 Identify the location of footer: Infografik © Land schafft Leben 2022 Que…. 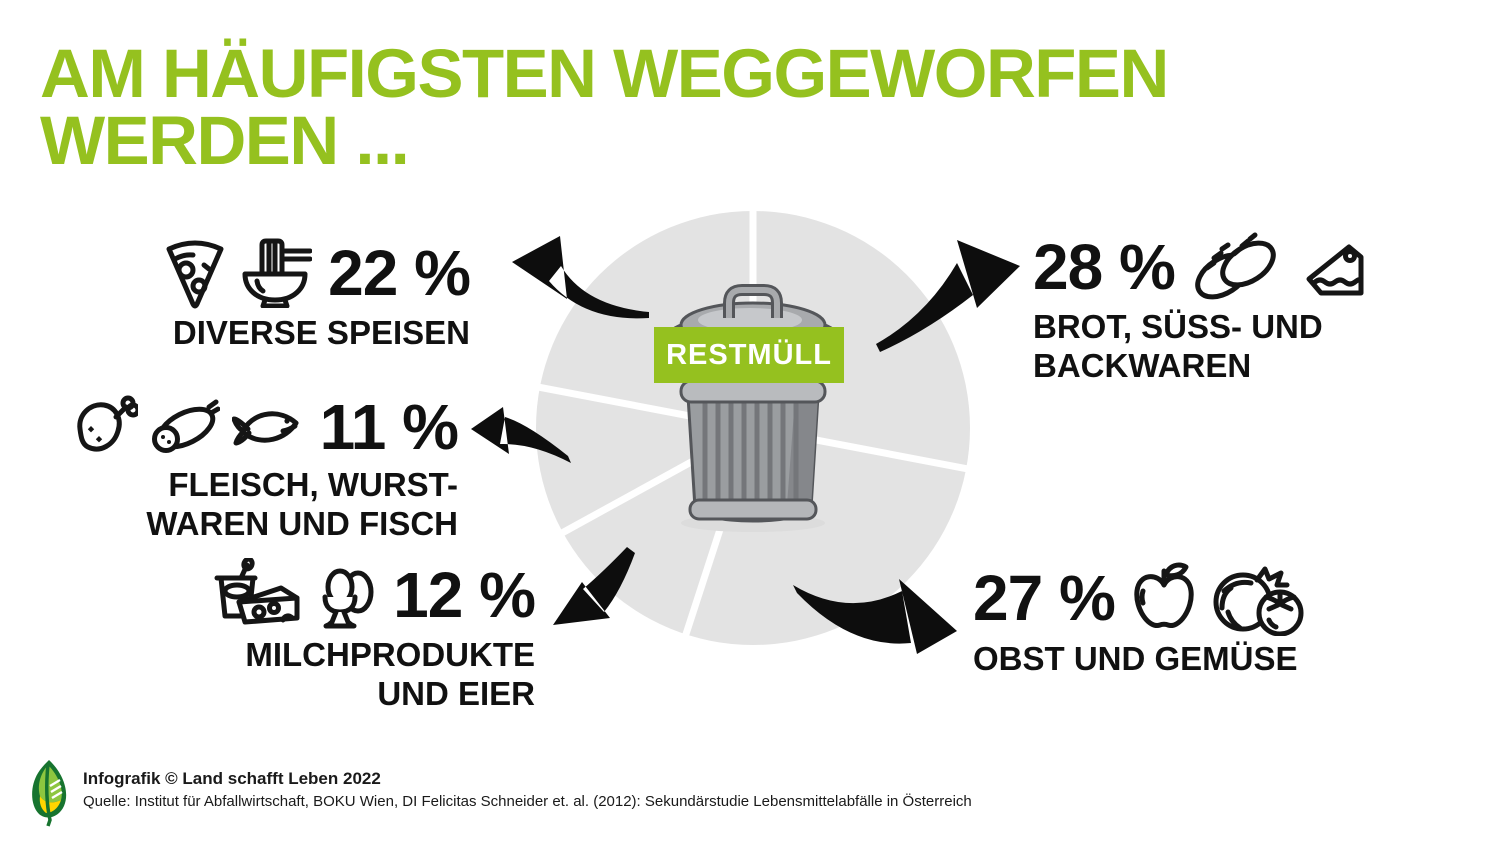
(499, 793).